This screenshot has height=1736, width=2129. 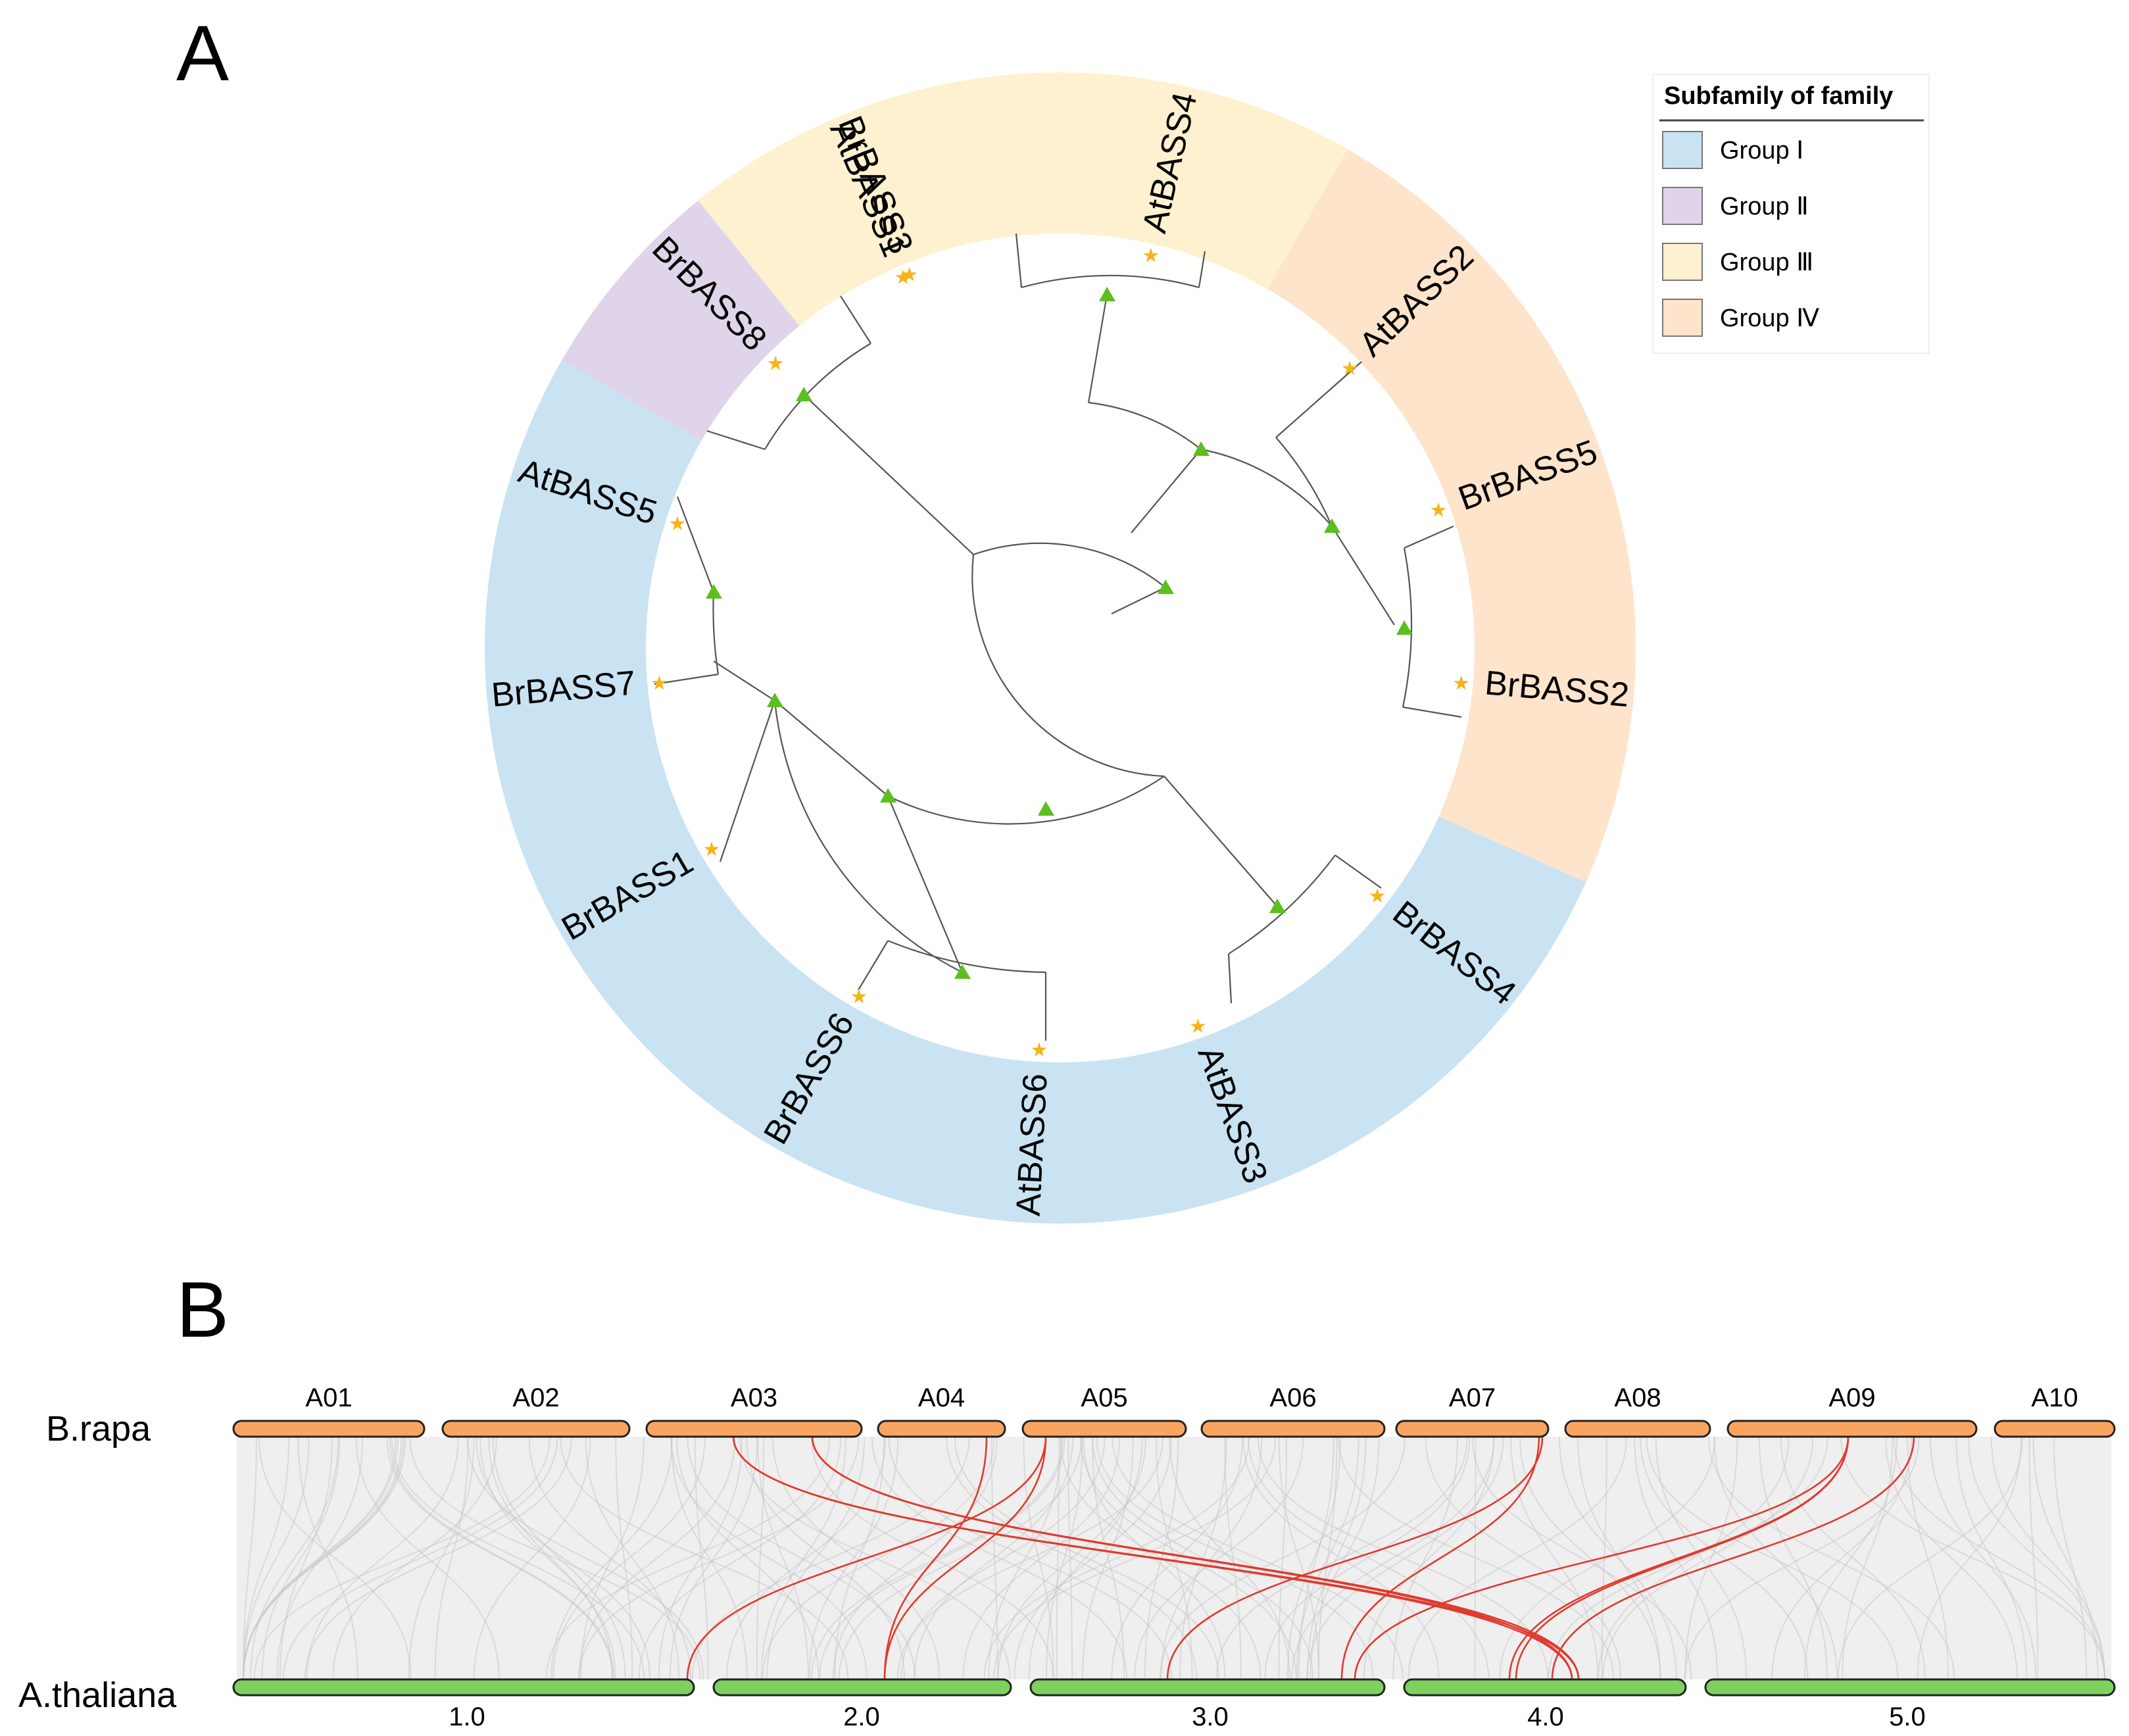 I want to click on chromosome-label: 2.0, so click(x=861, y=1716).